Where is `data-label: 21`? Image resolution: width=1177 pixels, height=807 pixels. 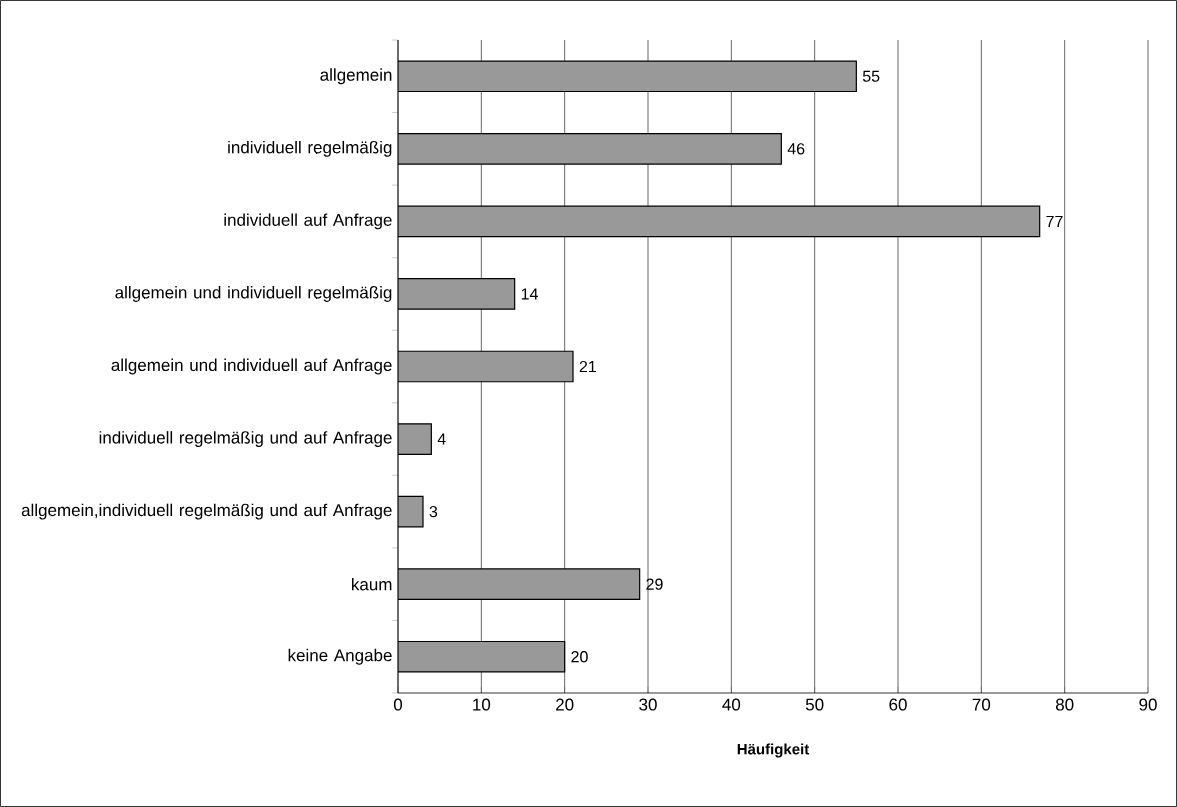
data-label: 21 is located at coordinates (587, 366).